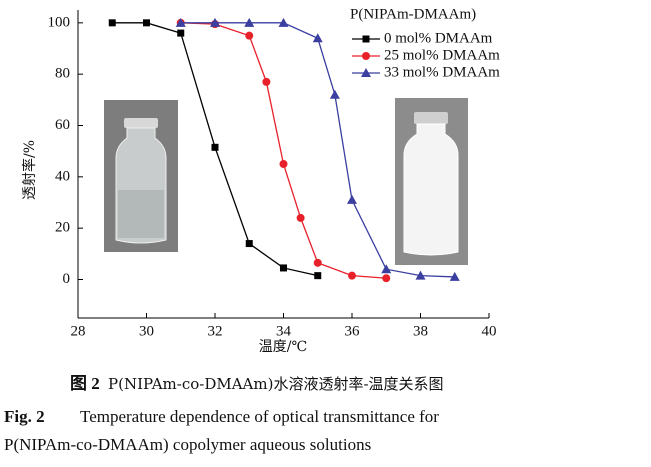 Image resolution: width=651 pixels, height=467 pixels. I want to click on x-axis-label: 温度/℃, so click(283, 347).